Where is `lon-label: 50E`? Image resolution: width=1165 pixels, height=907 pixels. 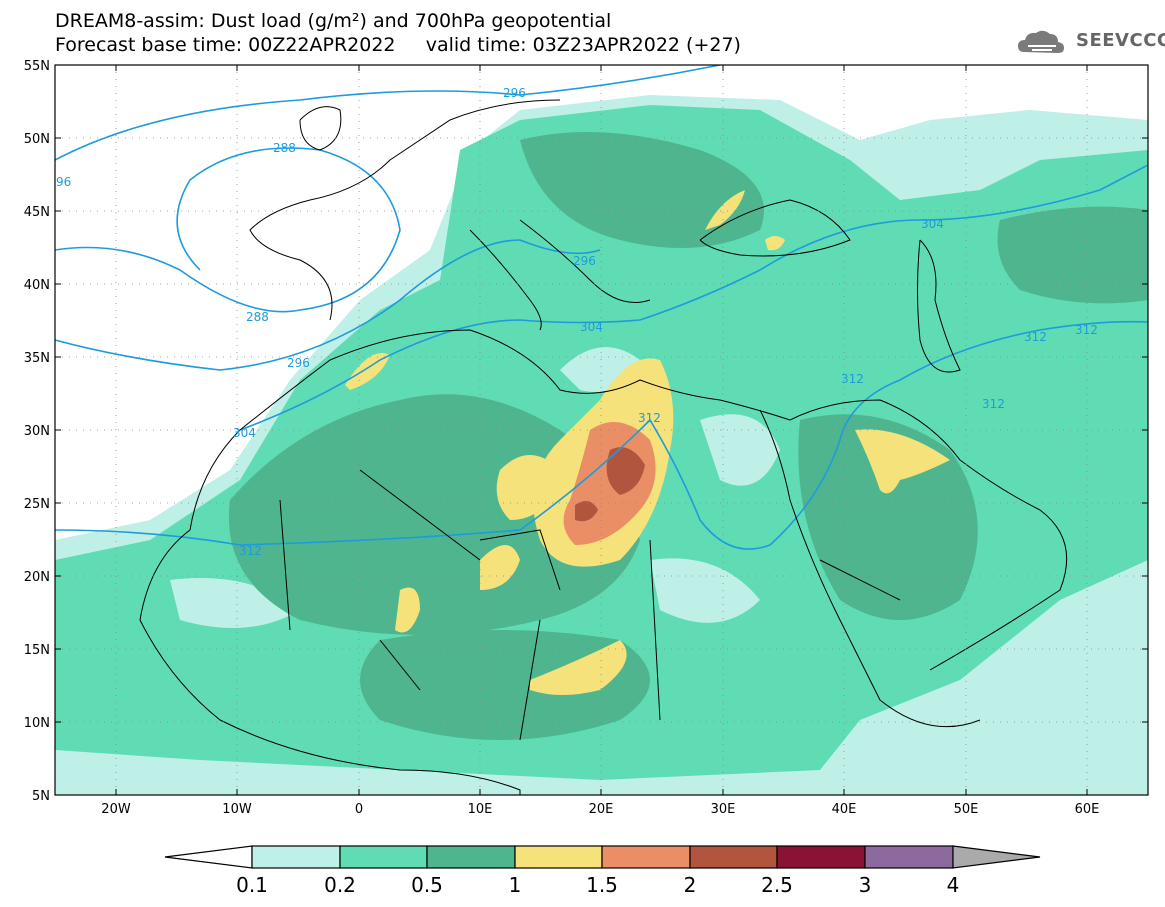 lon-label: 50E is located at coordinates (966, 809).